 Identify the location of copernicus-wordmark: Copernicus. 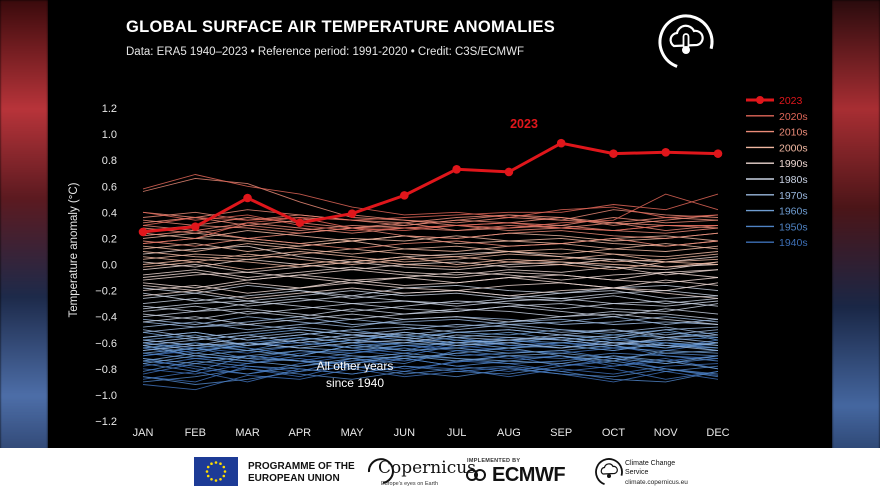
(427, 468).